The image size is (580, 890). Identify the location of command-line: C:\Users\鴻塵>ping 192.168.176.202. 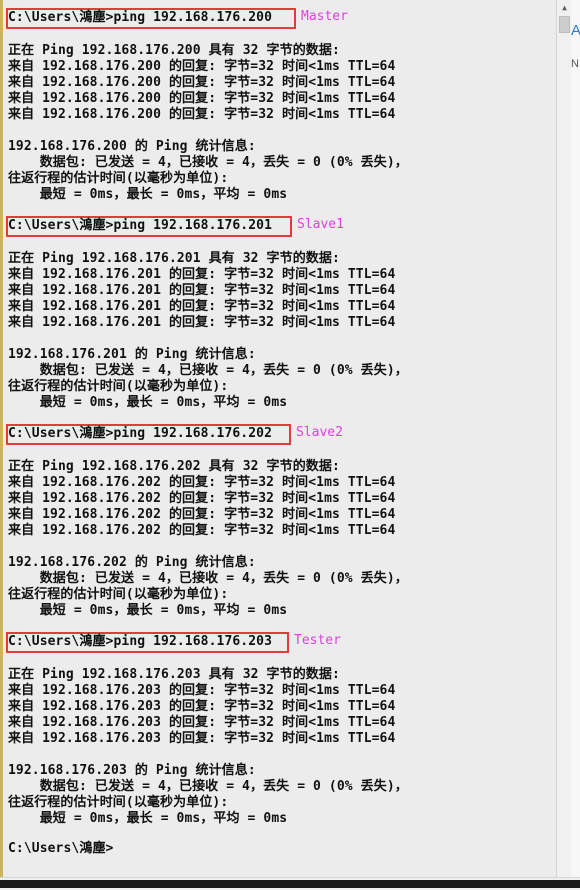
(140, 434).